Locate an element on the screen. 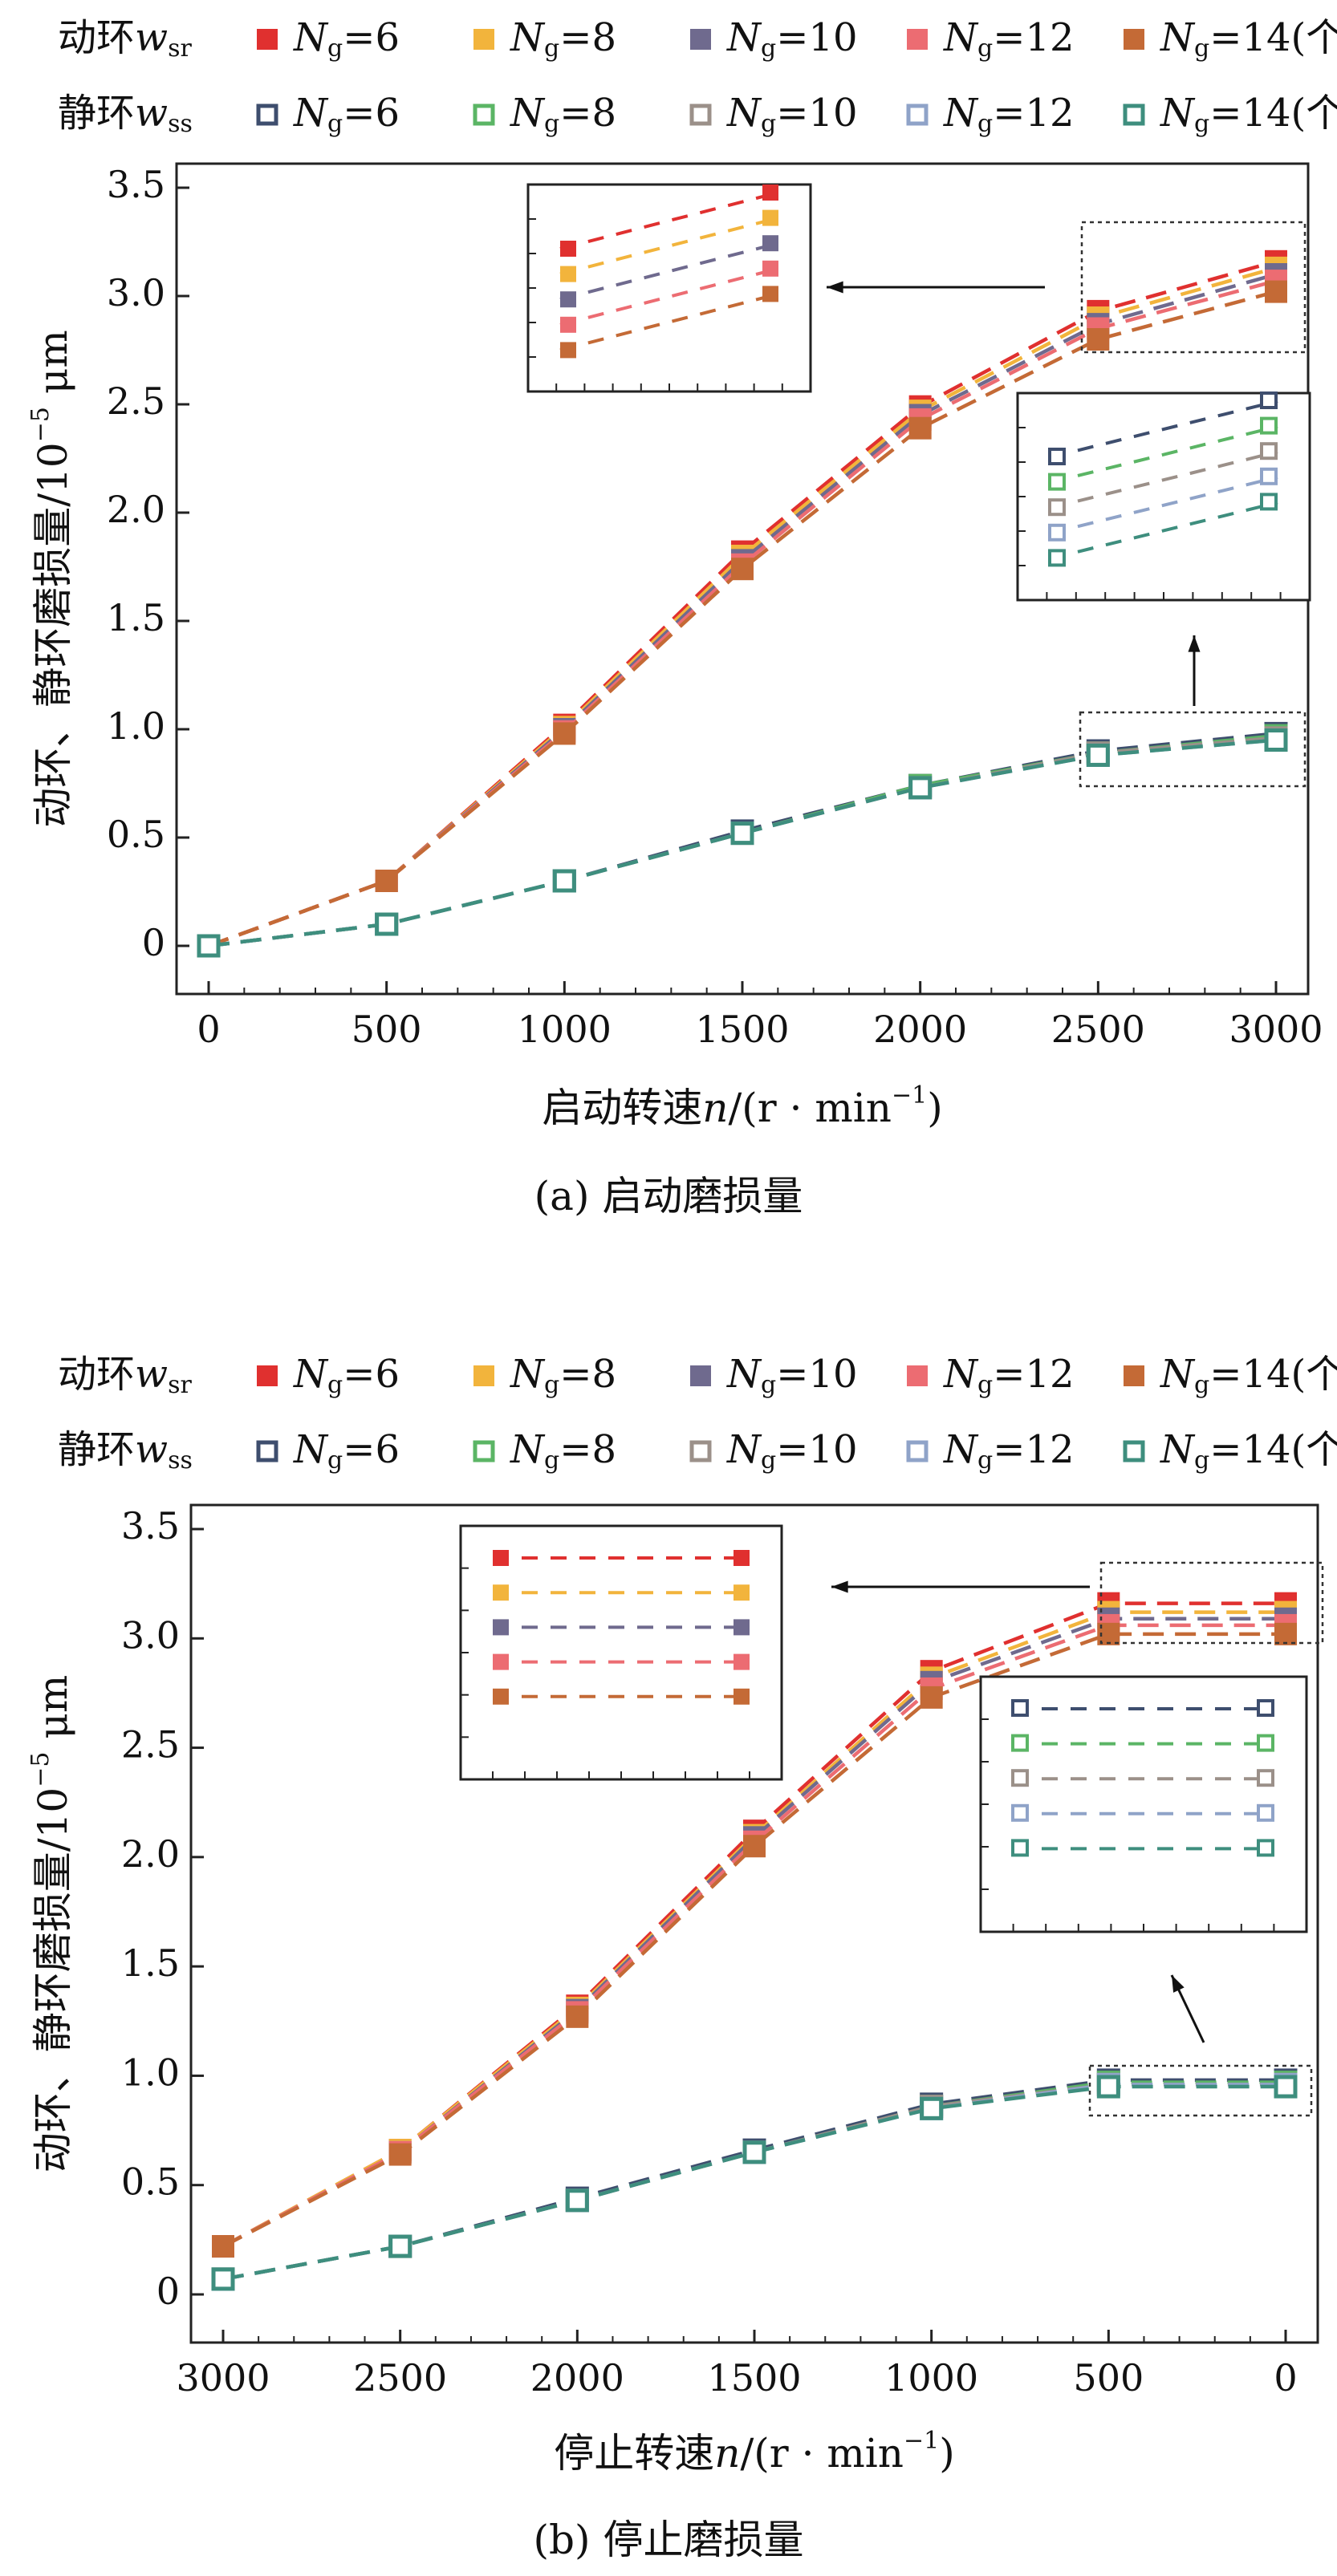  x-axis-label-main: 停止转速 is located at coordinates (634, 2453).